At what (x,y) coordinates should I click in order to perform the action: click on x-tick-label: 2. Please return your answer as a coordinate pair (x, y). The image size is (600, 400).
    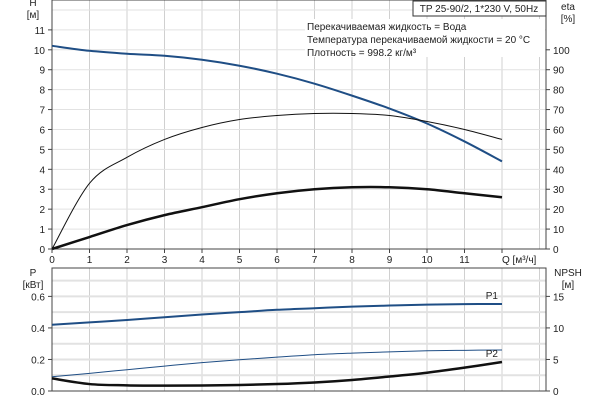
    Looking at the image, I should click on (127, 260).